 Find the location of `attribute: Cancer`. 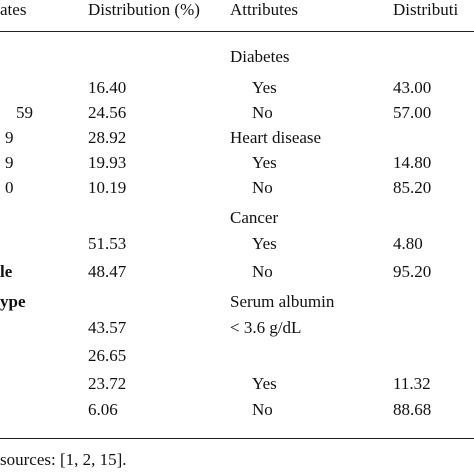

attribute: Cancer is located at coordinates (254, 217).